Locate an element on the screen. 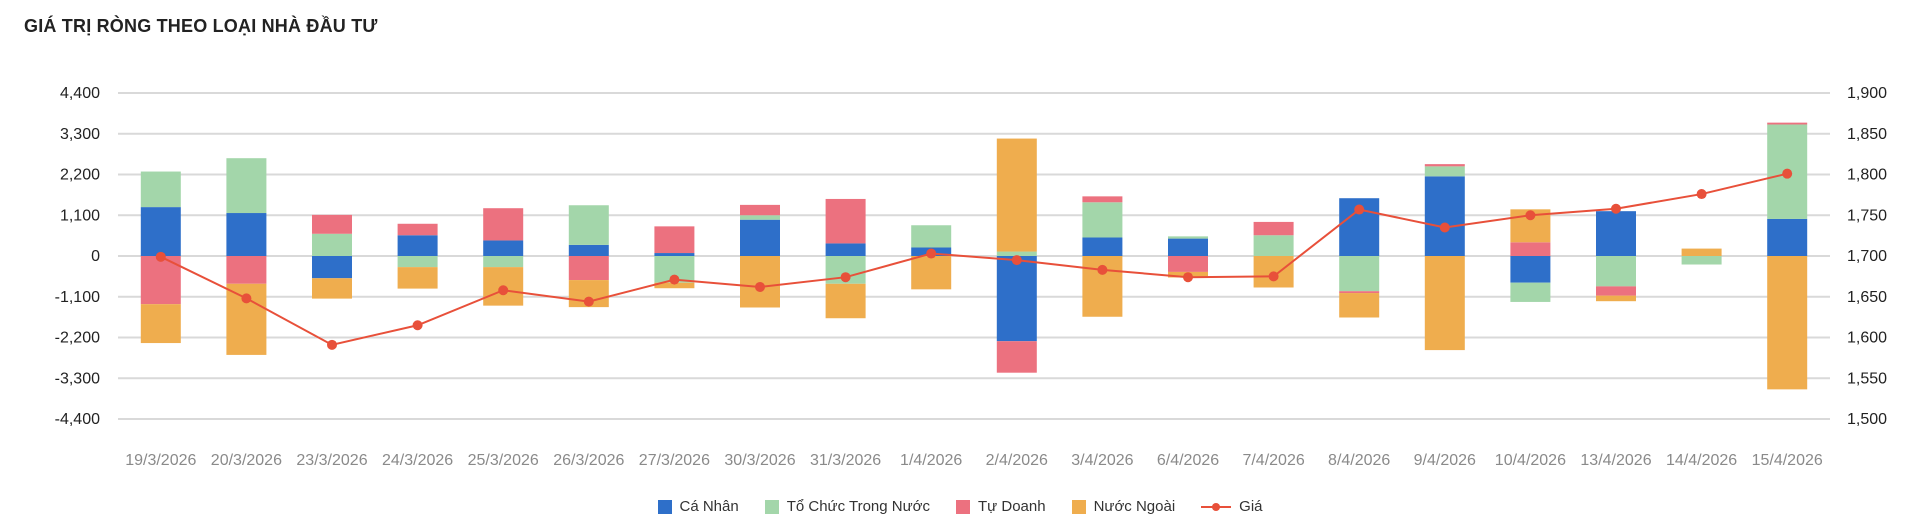  y-right-tick-label: 1,600 is located at coordinates (1867, 338).